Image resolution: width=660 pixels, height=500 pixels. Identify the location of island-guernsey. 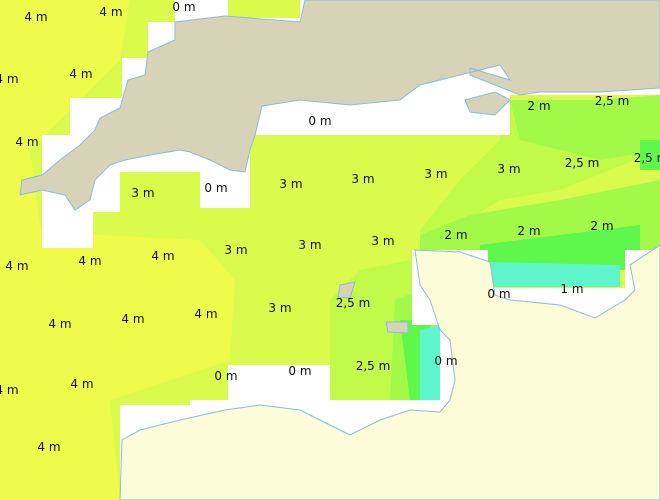
(346, 290).